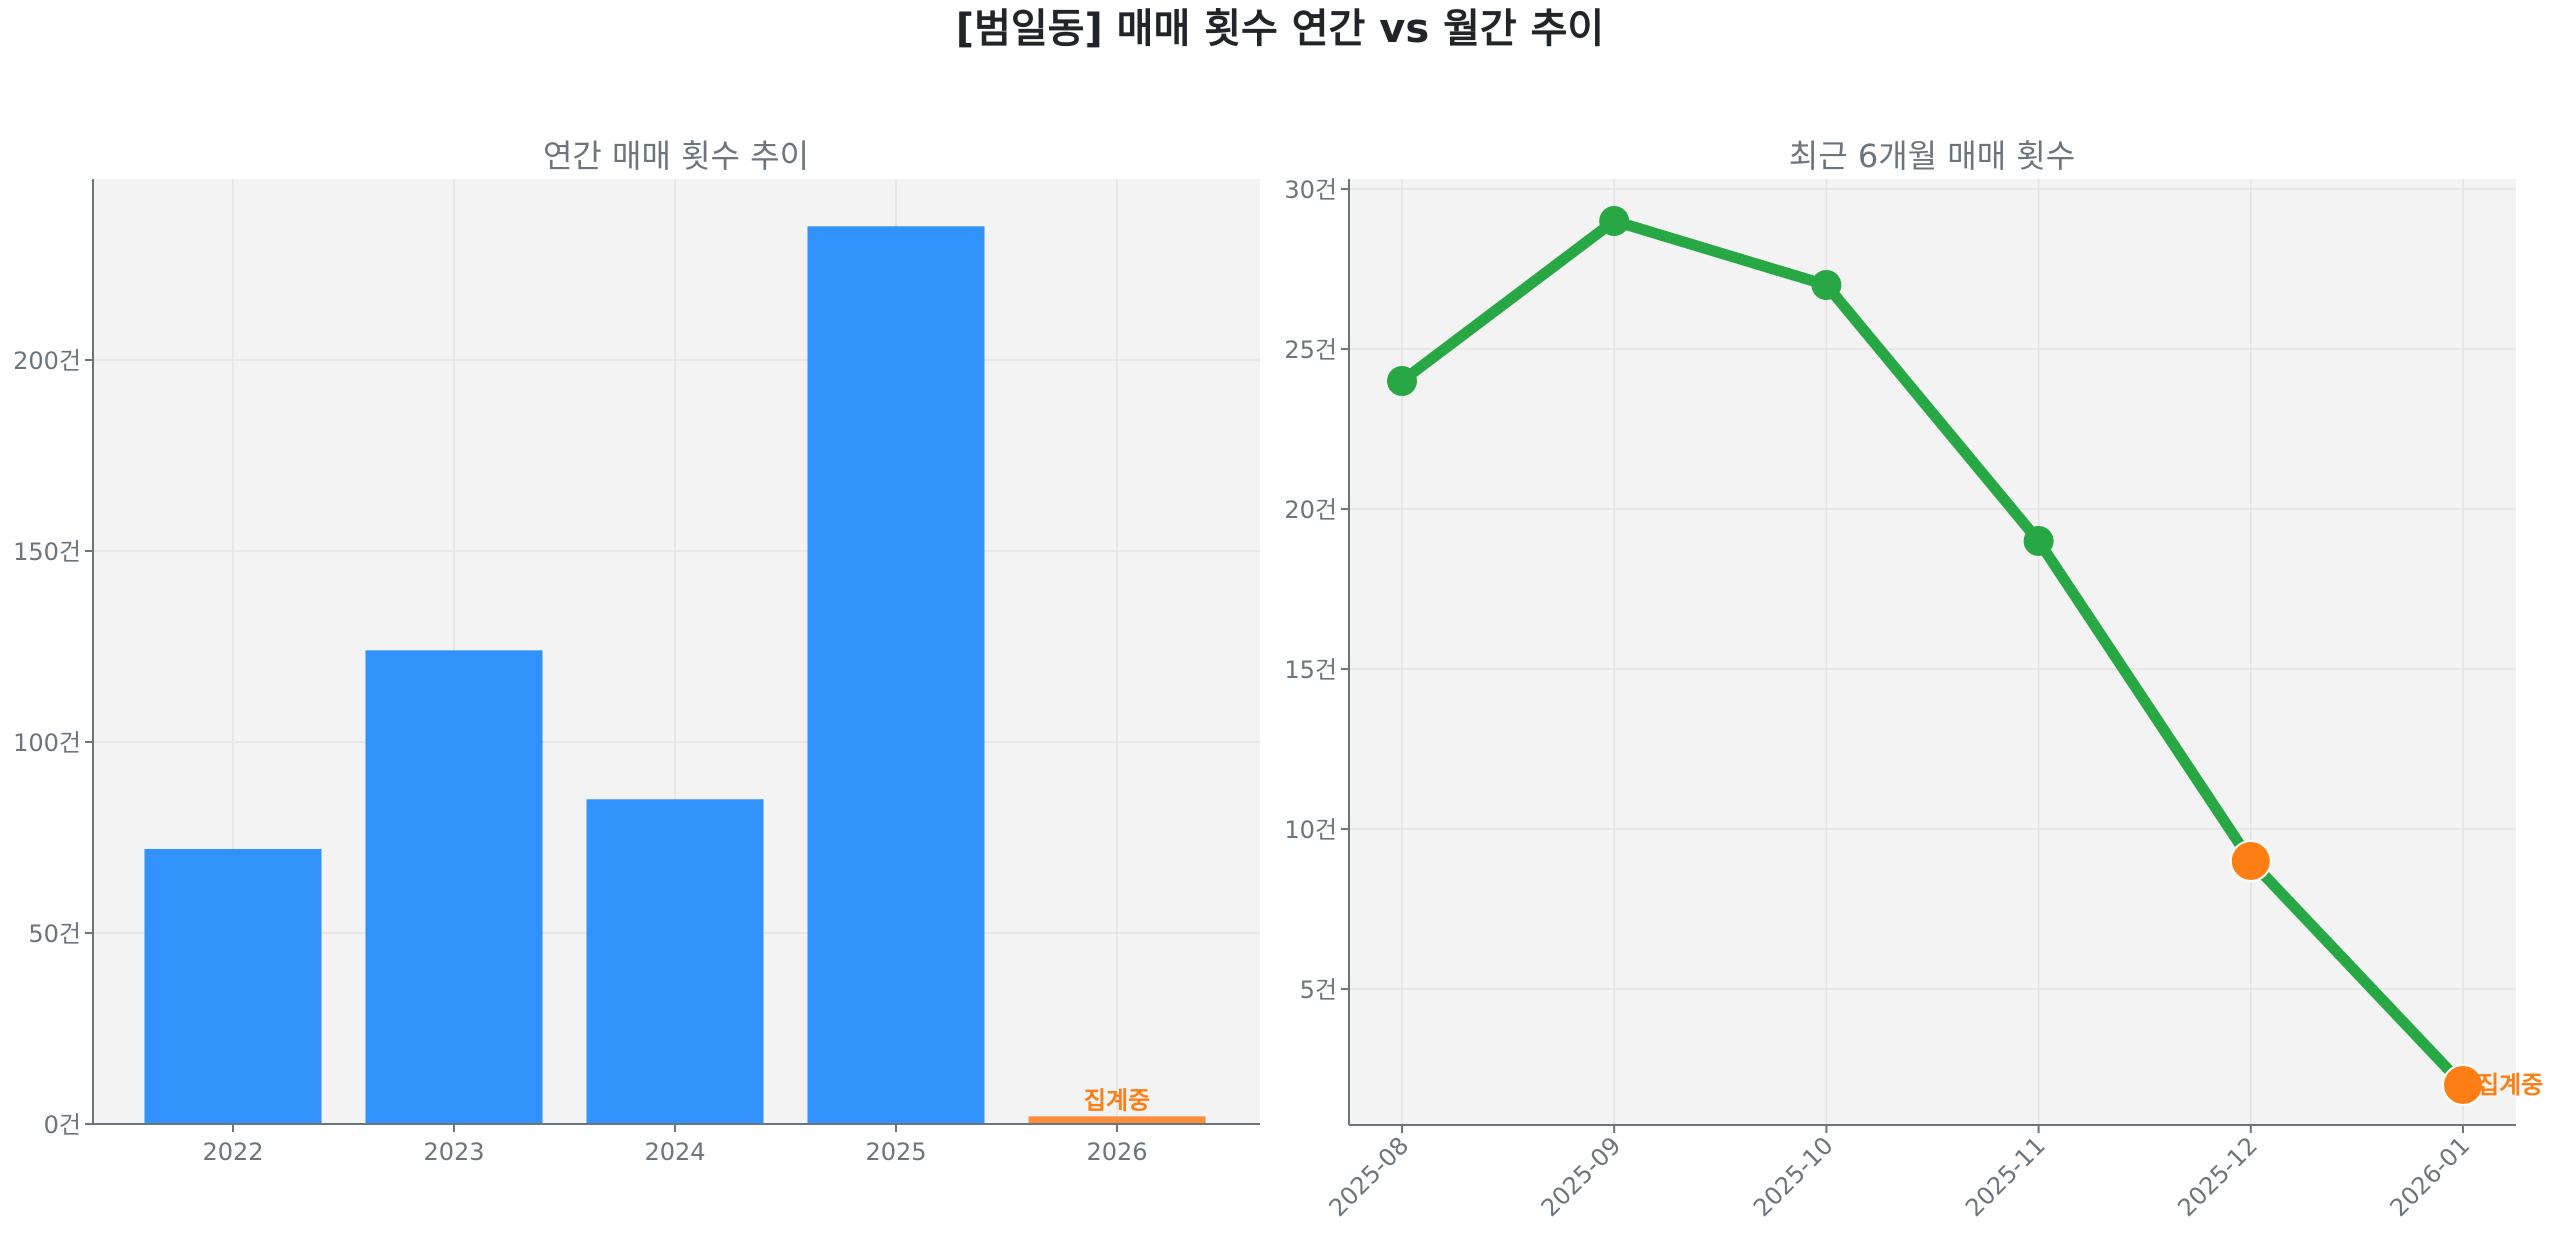 Image resolution: width=2560 pixels, height=1235 pixels. Describe the element at coordinates (1310, 510) in the screenshot. I see `y-tick-label: 20건` at that location.